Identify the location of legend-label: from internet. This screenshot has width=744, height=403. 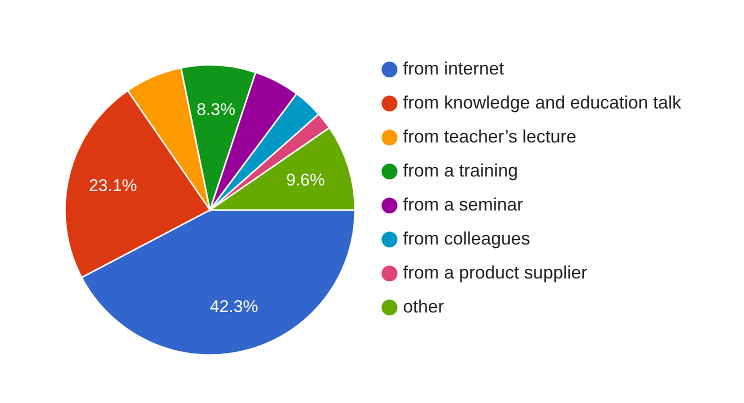
(453, 68).